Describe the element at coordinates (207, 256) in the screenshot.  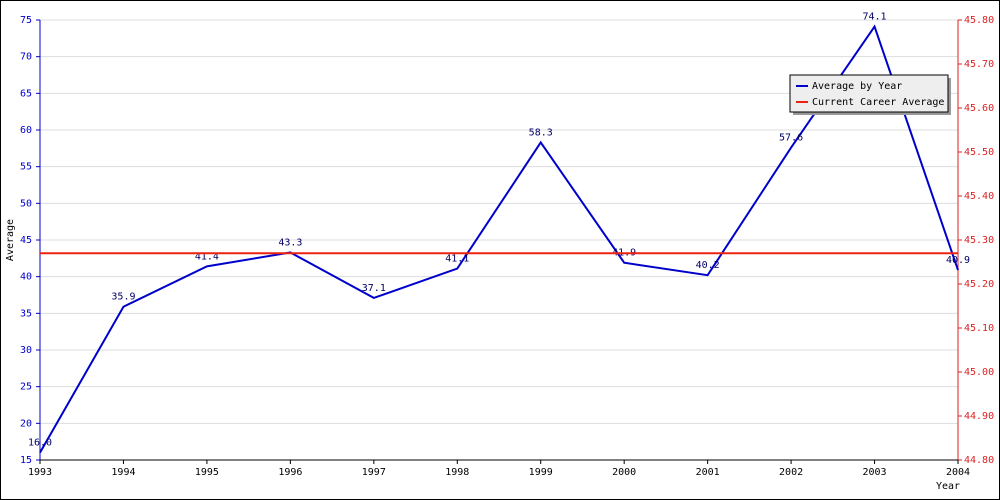
I see `data-label: 41.4` at that location.